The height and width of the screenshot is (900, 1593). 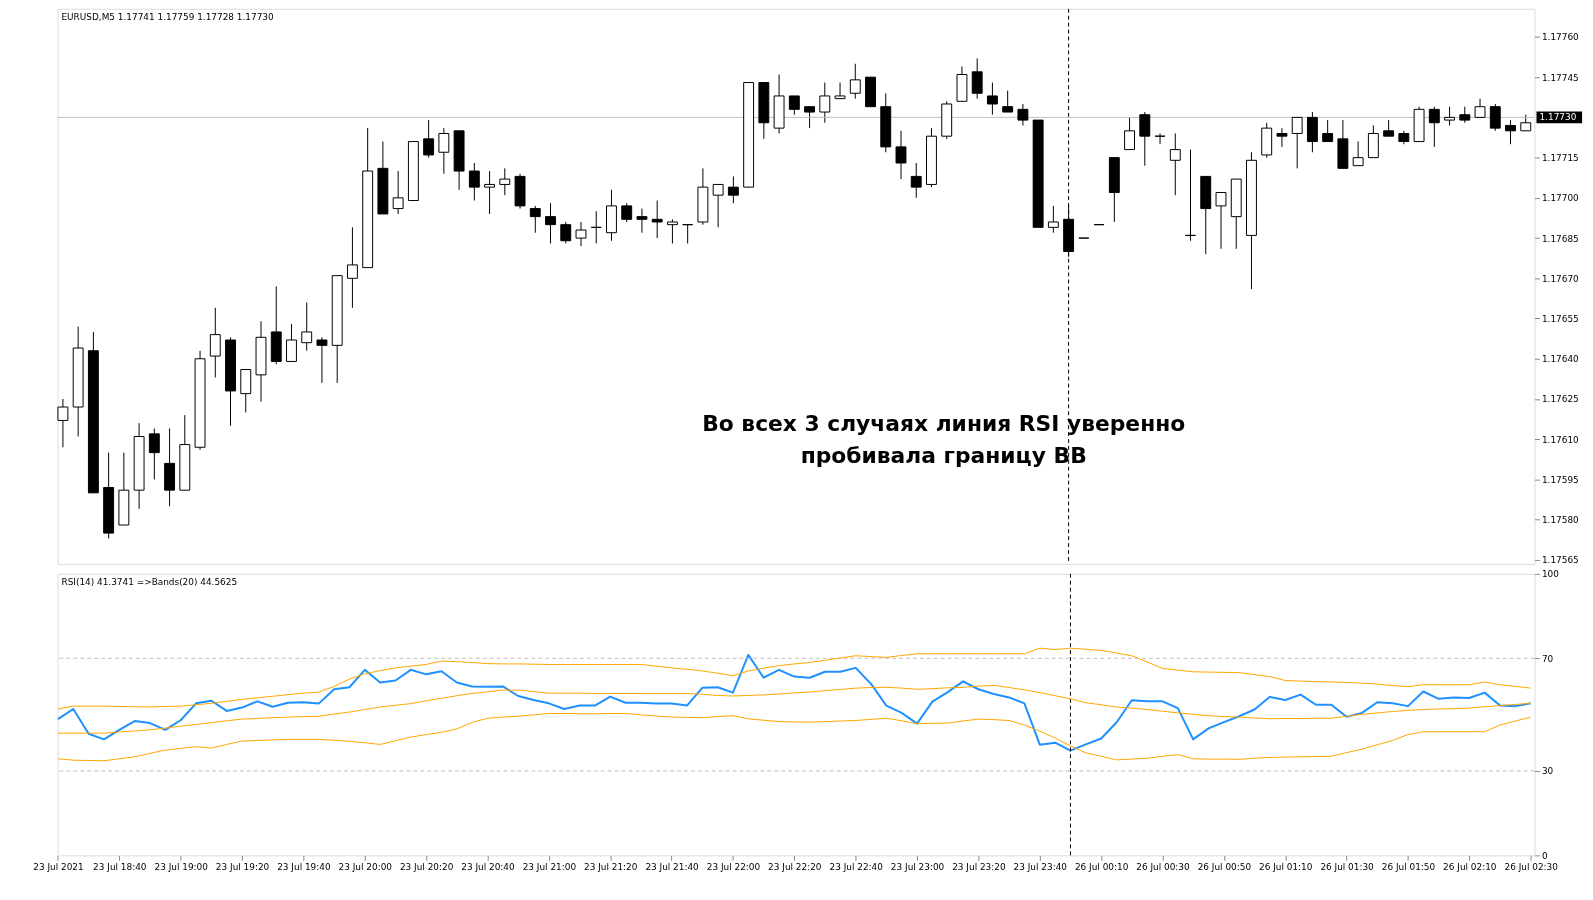 What do you see at coordinates (242, 866) in the screenshot?
I see `x-tick-label: 23 Jul 19:20` at bounding box center [242, 866].